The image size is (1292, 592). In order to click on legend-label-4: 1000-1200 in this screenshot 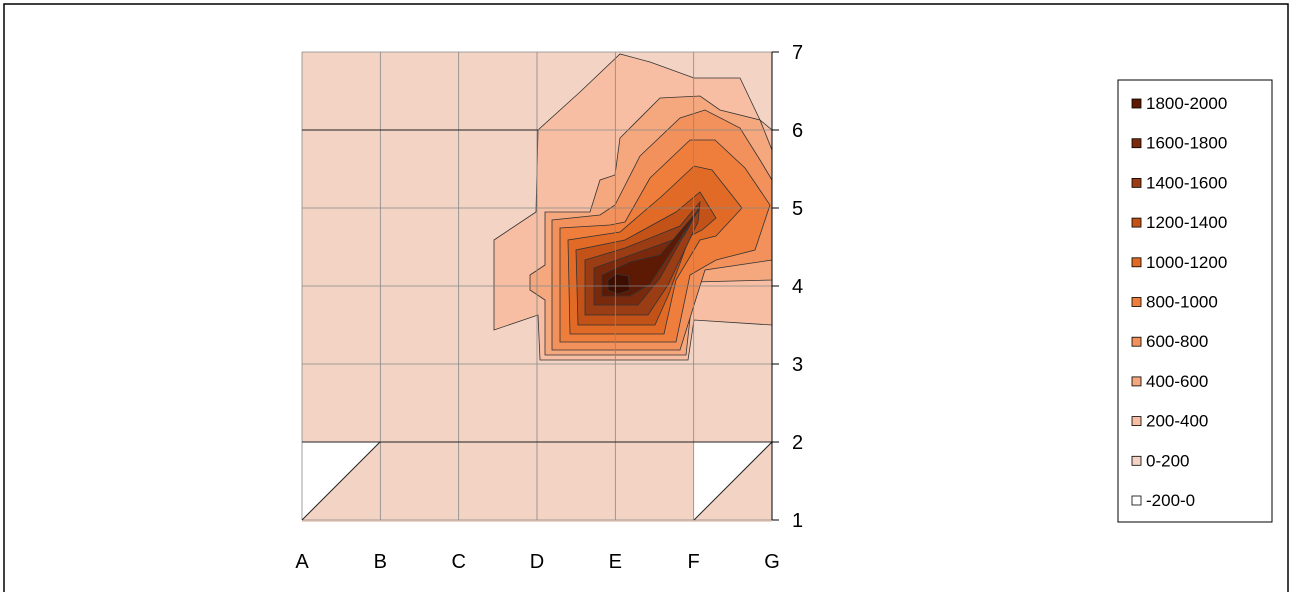, I will do `click(1186, 262)`.